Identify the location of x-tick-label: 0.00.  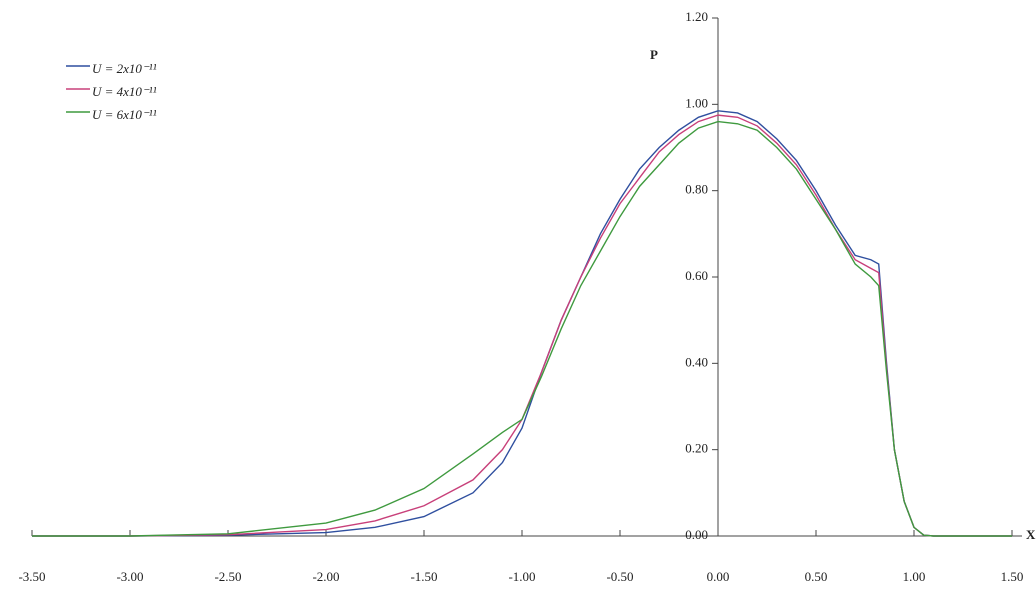
(718, 576).